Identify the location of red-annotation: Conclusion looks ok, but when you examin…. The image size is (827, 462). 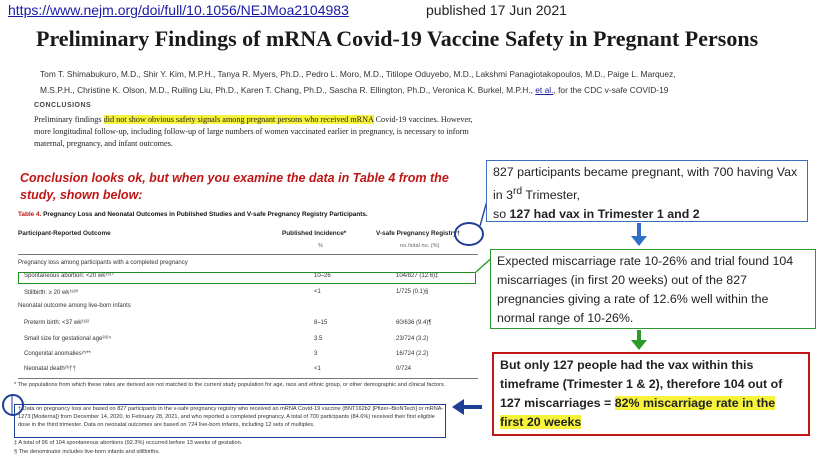
(234, 186).